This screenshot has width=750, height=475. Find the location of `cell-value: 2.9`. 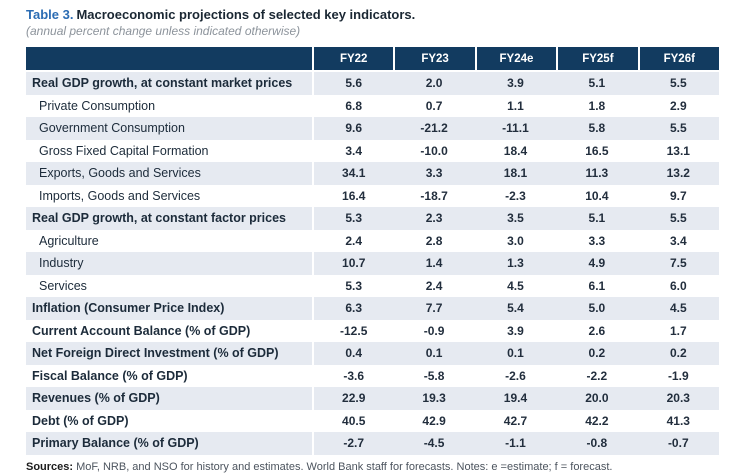

cell-value: 2.9 is located at coordinates (678, 105).